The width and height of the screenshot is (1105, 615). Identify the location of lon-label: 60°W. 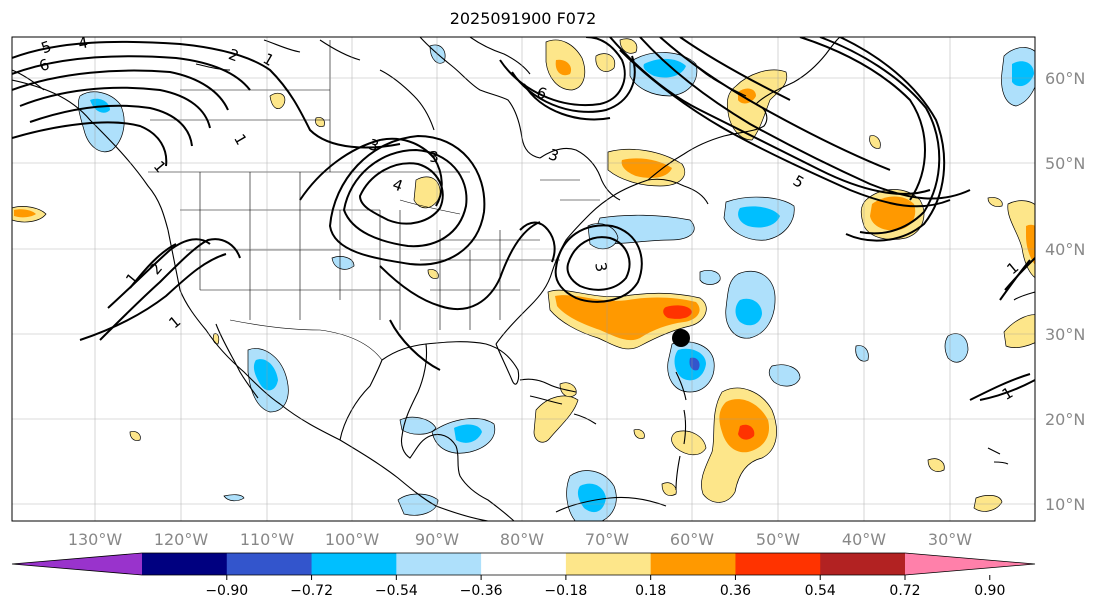
(692, 539).